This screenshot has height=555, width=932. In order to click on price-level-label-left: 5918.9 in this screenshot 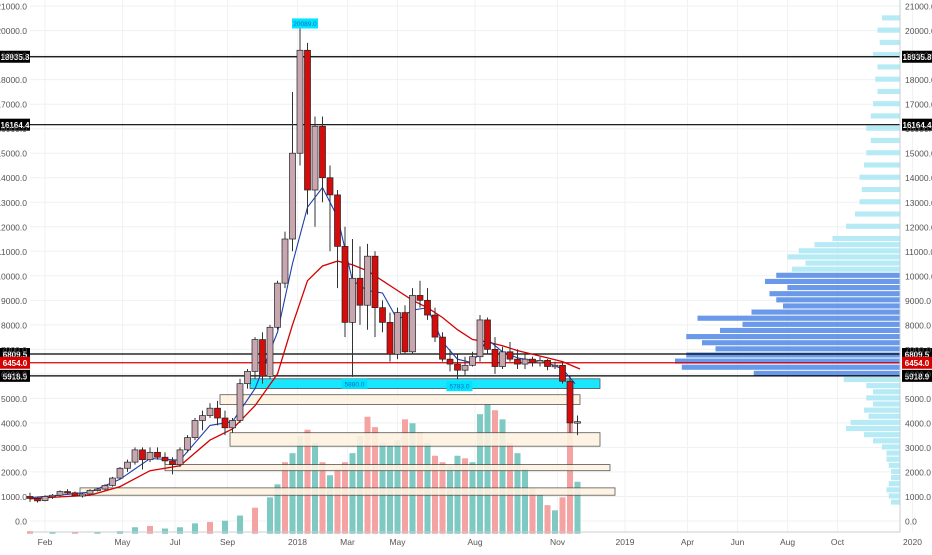, I will do `click(15, 376)`.